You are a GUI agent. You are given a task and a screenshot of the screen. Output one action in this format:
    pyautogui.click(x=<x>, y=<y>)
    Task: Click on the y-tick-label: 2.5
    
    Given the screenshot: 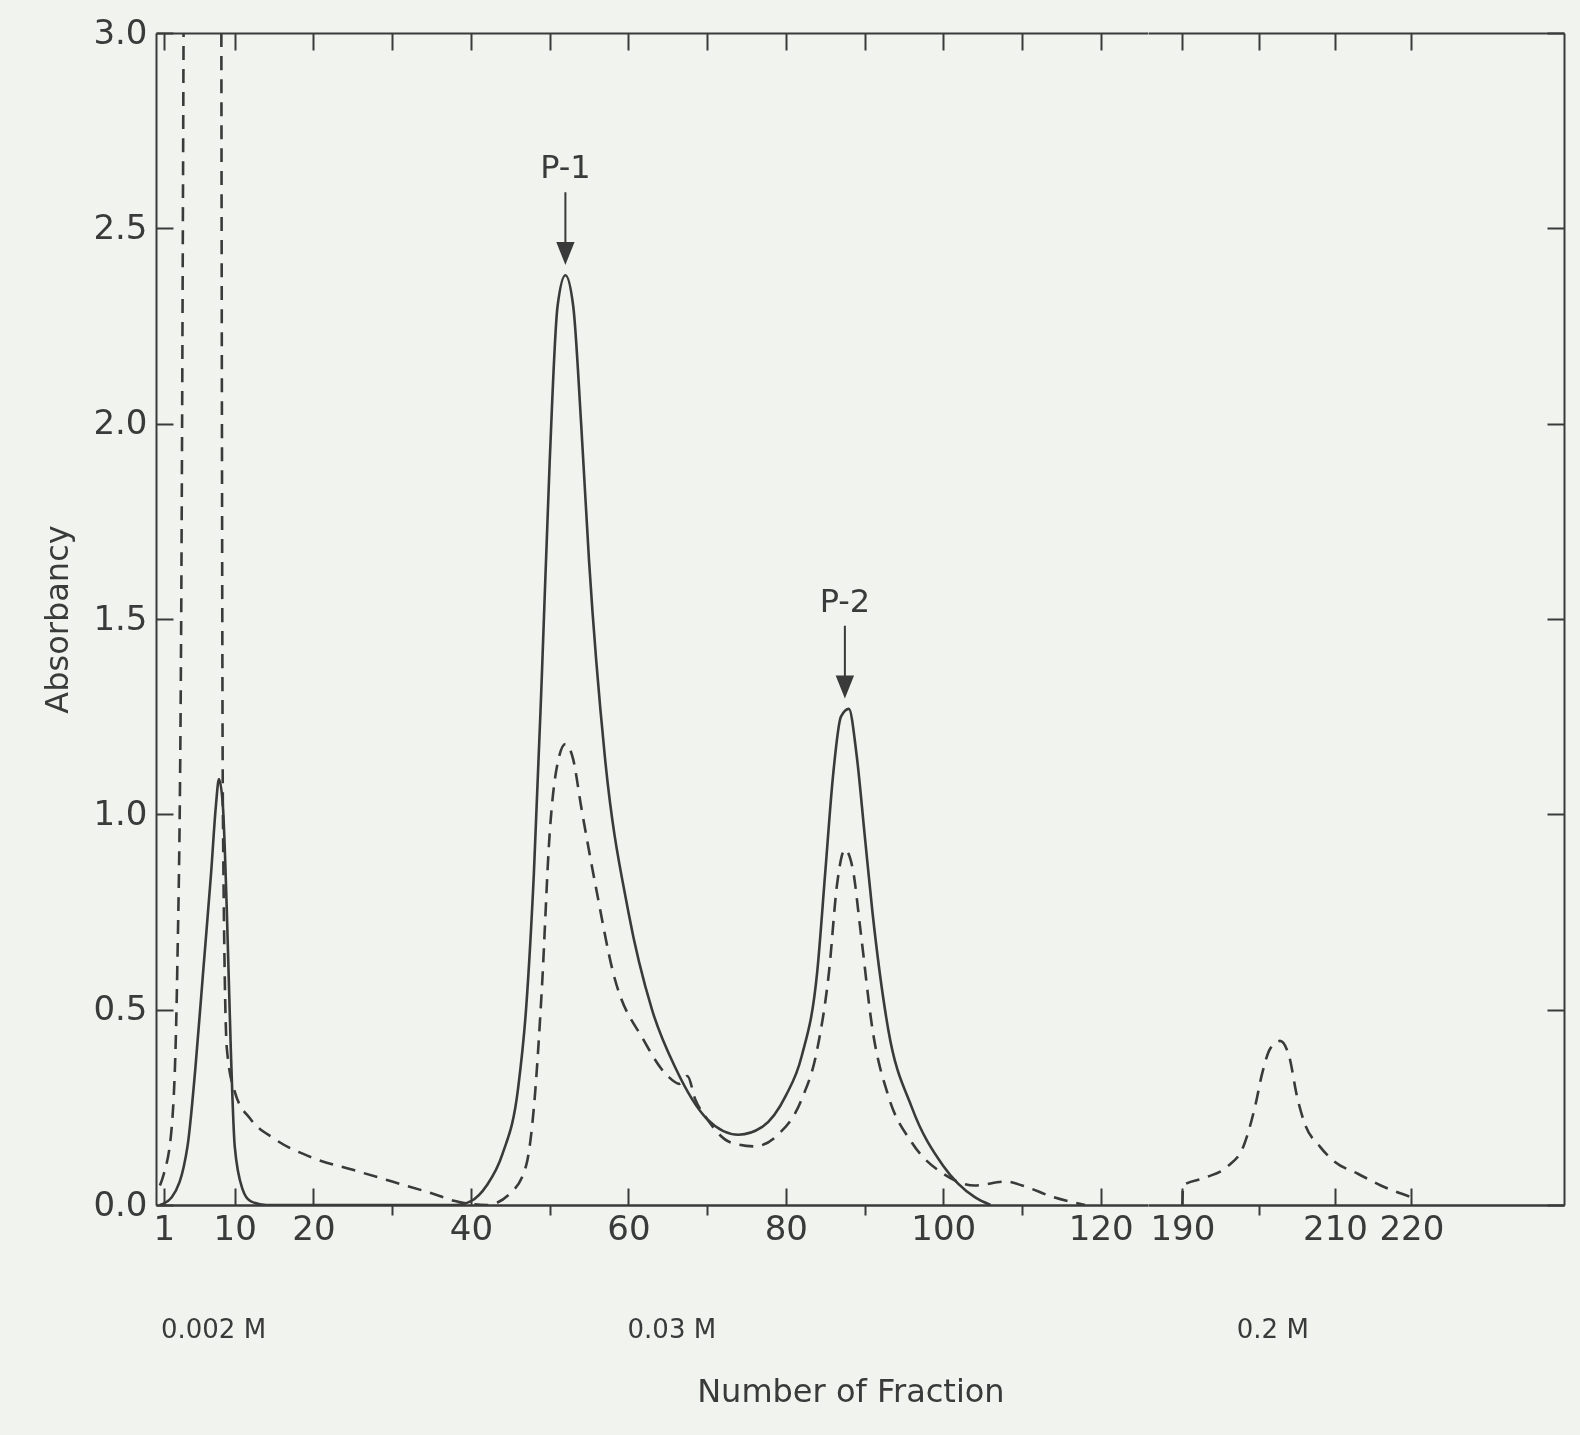 What is the action you would take?
    pyautogui.click(x=120, y=226)
    